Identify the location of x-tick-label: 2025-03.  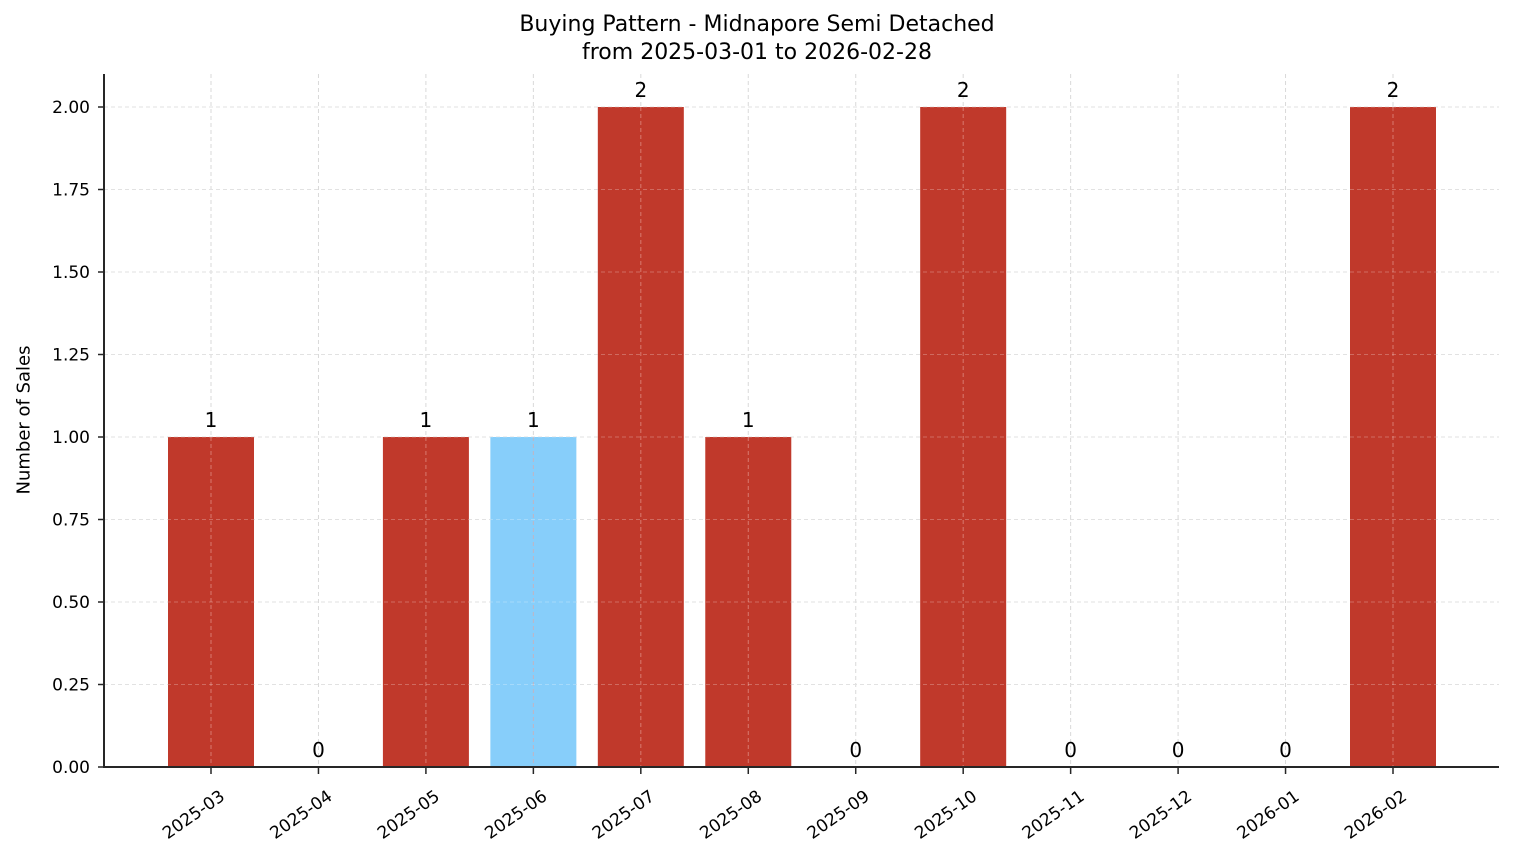
(194, 815).